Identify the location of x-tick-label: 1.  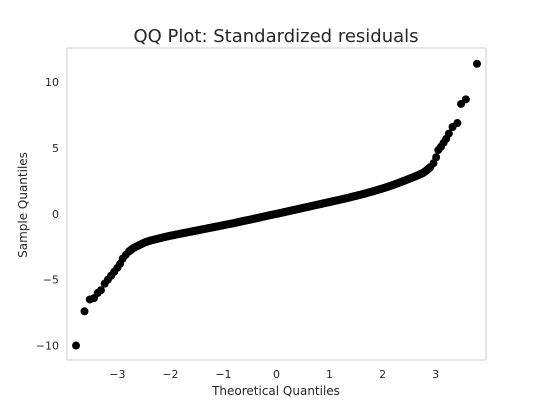
(329, 374).